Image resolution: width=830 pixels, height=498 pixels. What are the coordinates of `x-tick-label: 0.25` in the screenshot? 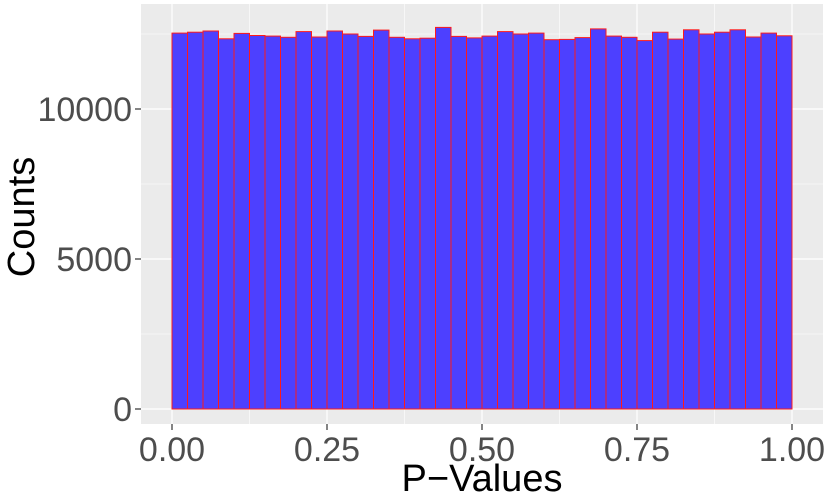 It's located at (327, 450).